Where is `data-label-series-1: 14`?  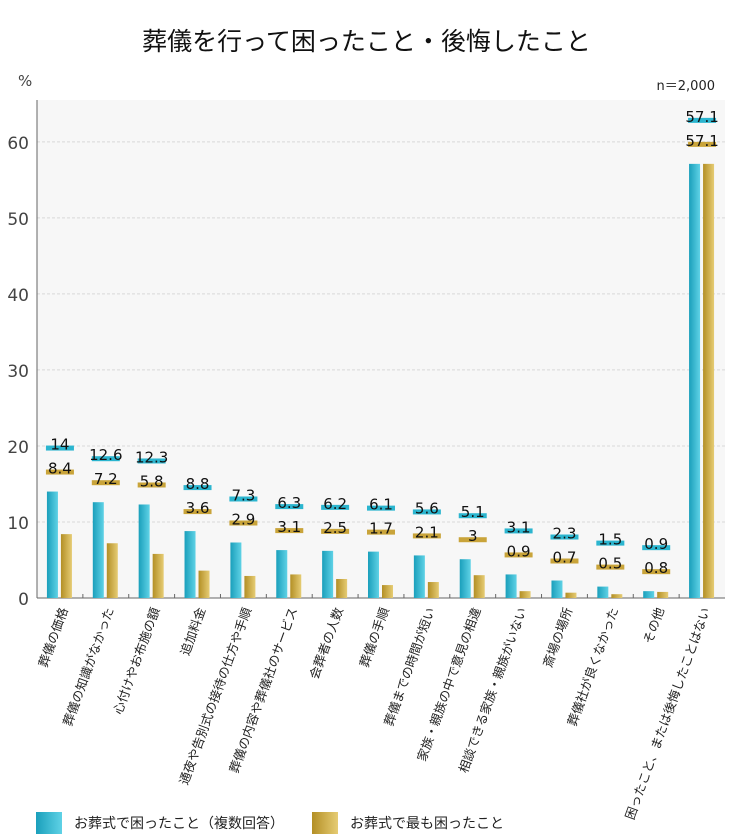 data-label-series-1: 14 is located at coordinates (59, 445).